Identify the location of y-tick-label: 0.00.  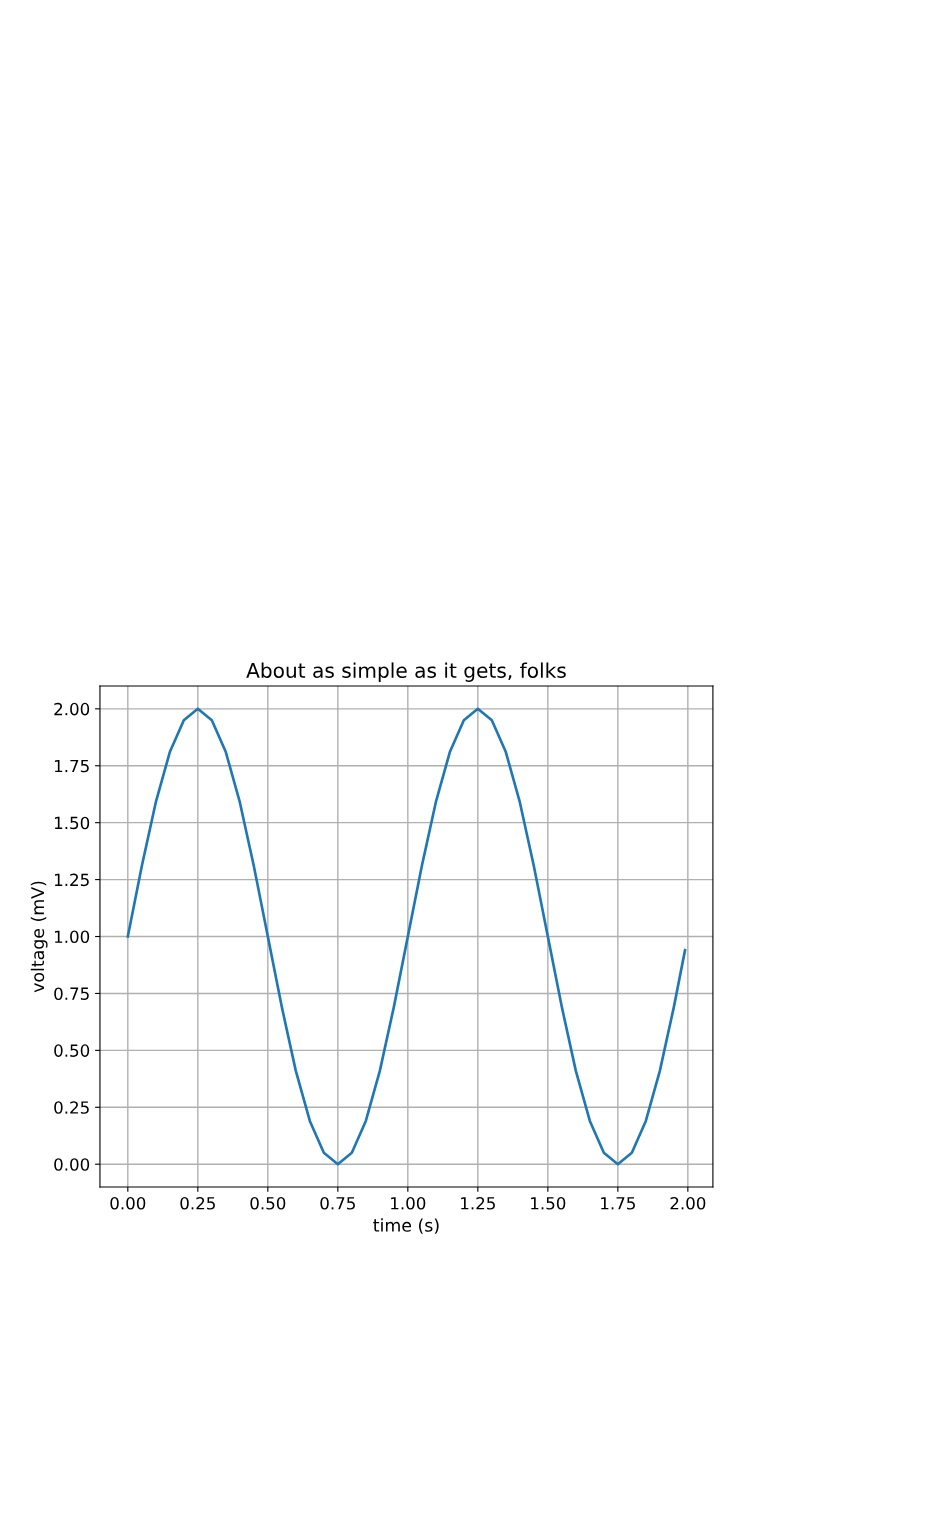
(72, 1164).